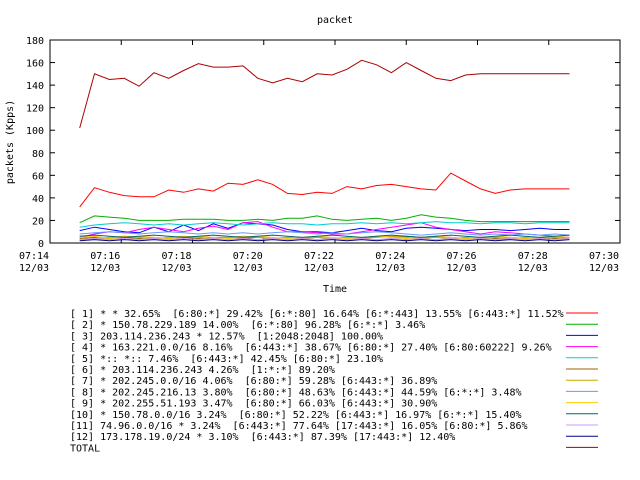  What do you see at coordinates (85, 448) in the screenshot?
I see `legend-label: TOTAL` at bounding box center [85, 448].